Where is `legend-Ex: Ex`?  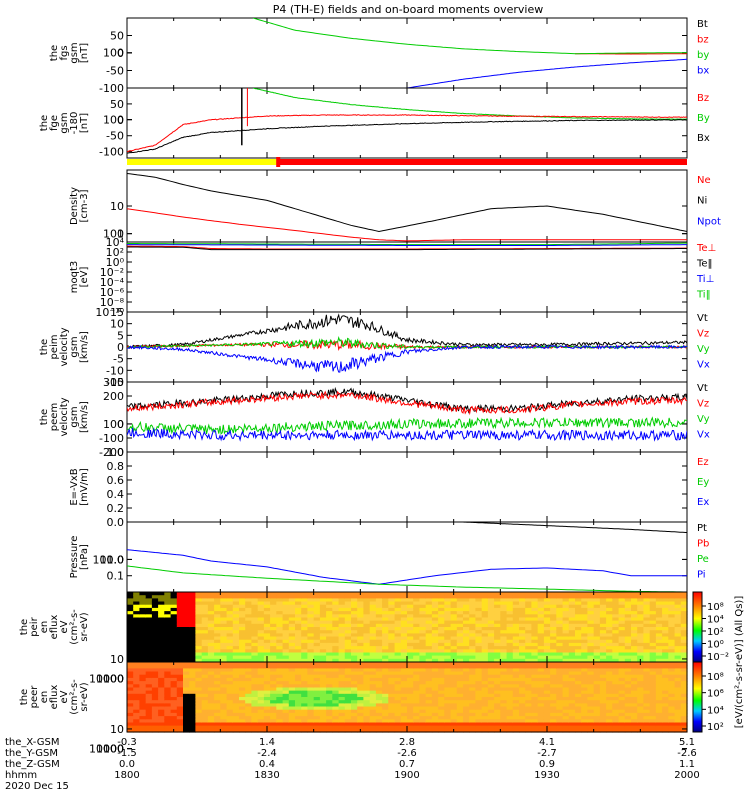 legend-Ex: Ex is located at coordinates (703, 502).